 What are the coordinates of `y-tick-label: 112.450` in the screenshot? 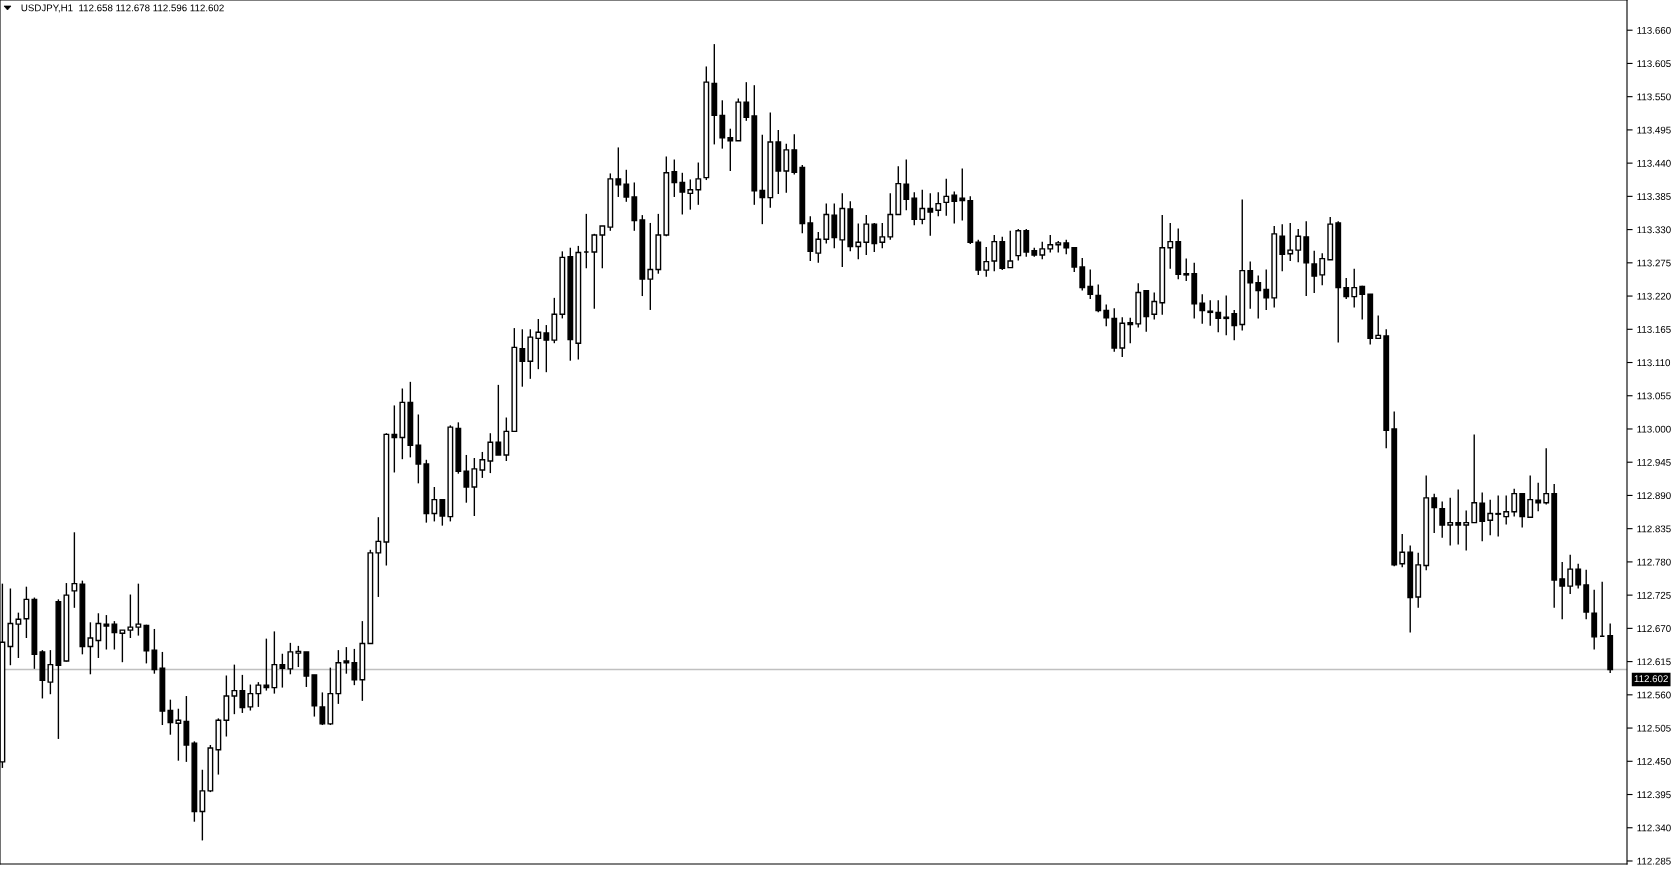 It's located at (1654, 761).